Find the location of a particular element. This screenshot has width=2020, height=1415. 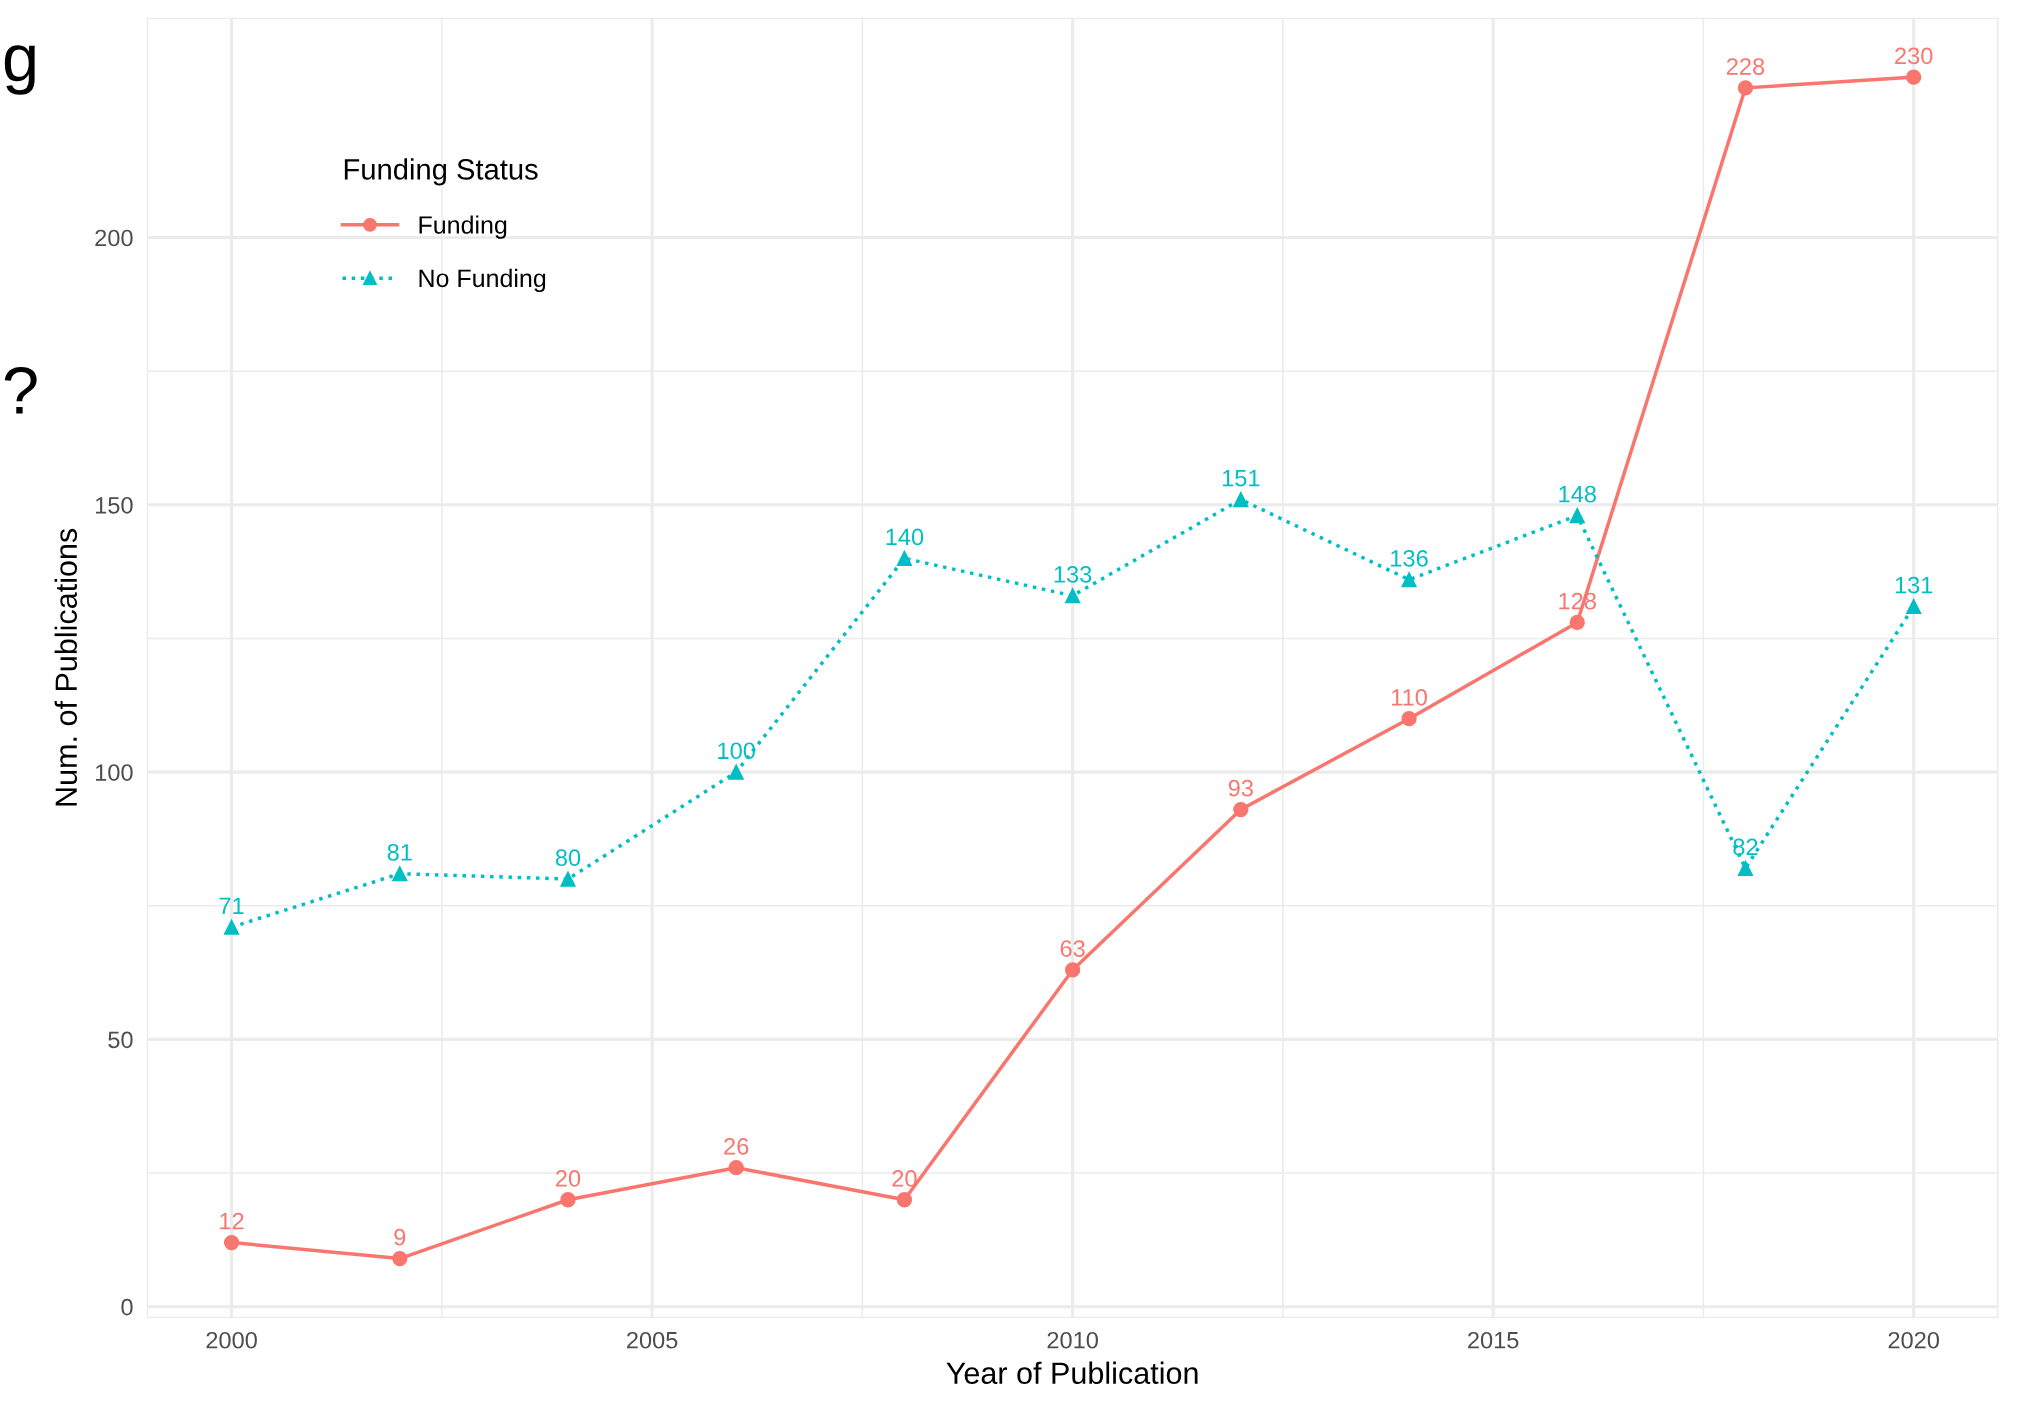

y-tick-label: 150 is located at coordinates (114, 505).